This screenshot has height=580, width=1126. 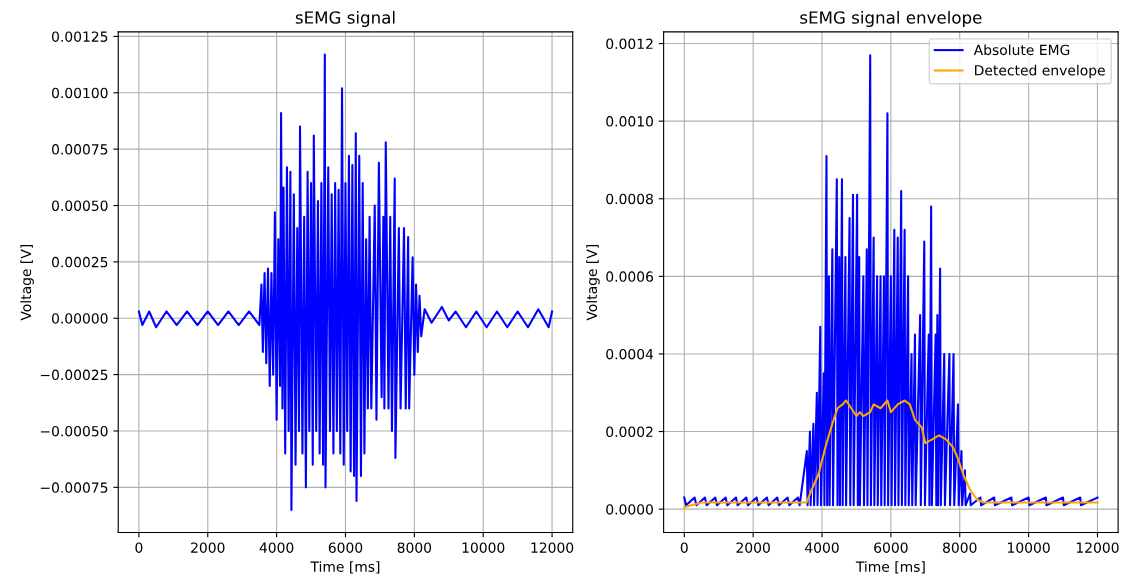 I want to click on y-tick-label: 0.00000, so click(x=79, y=318).